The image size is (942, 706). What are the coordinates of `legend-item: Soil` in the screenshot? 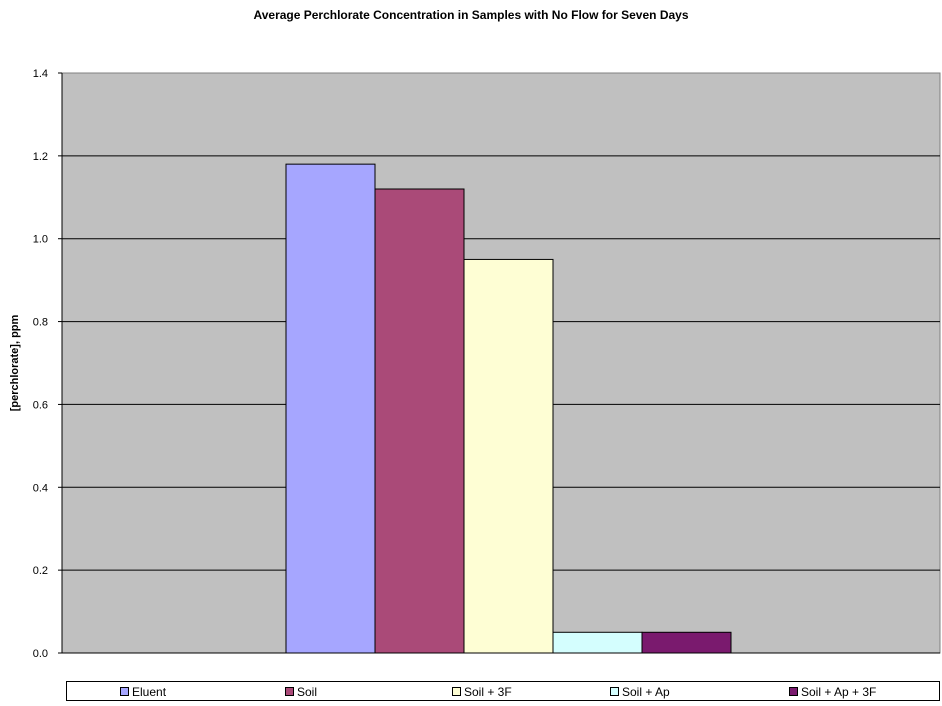 It's located at (301, 692).